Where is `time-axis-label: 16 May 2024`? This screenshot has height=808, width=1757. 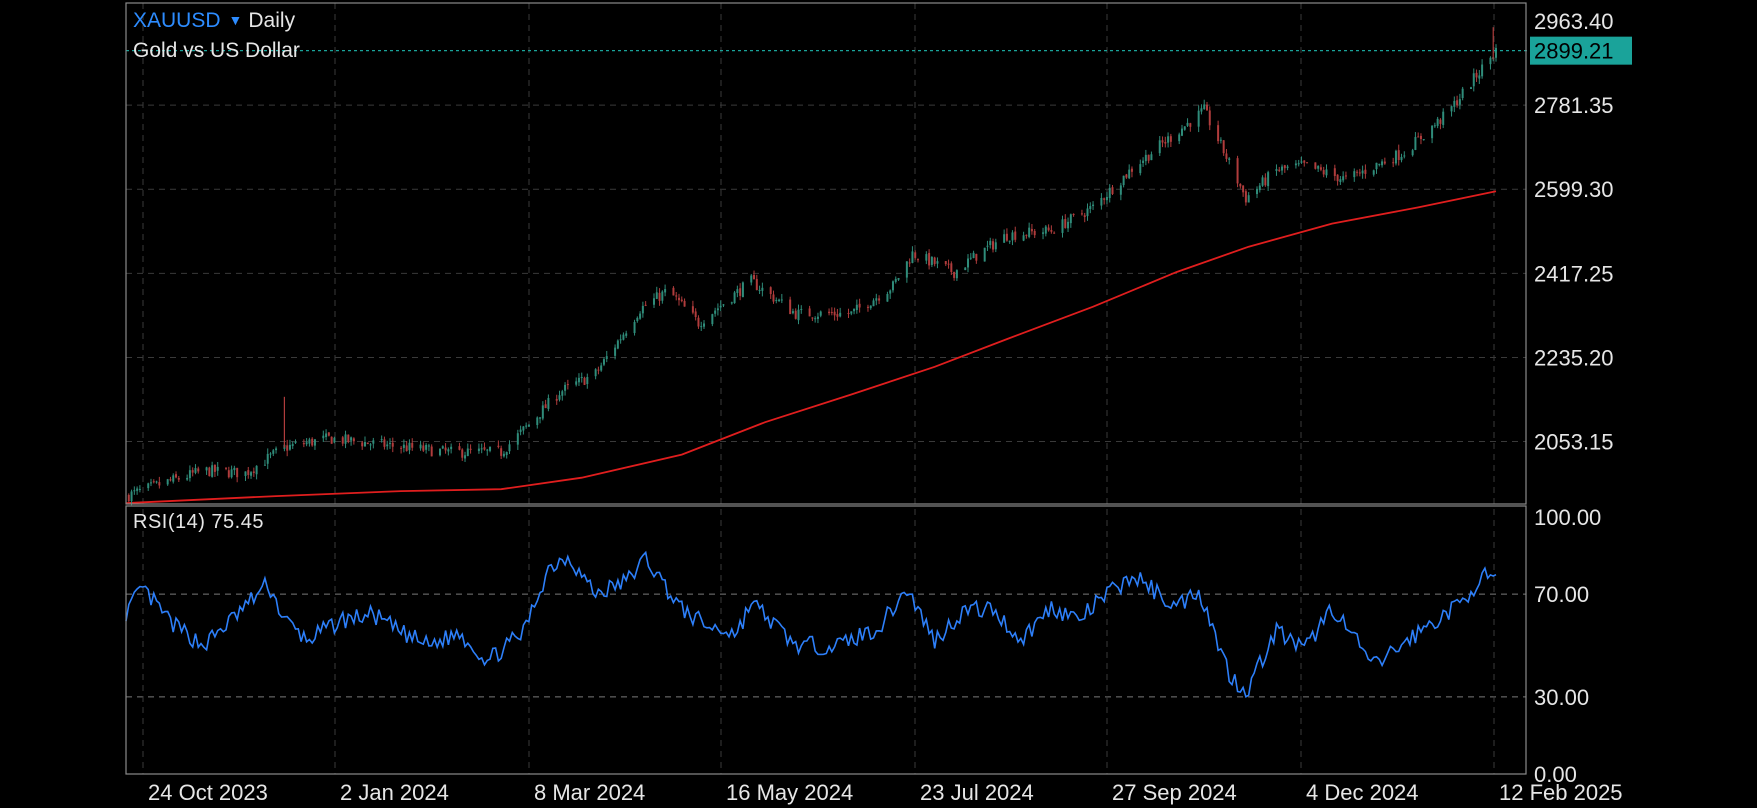
time-axis-label: 16 May 2024 is located at coordinates (789, 792).